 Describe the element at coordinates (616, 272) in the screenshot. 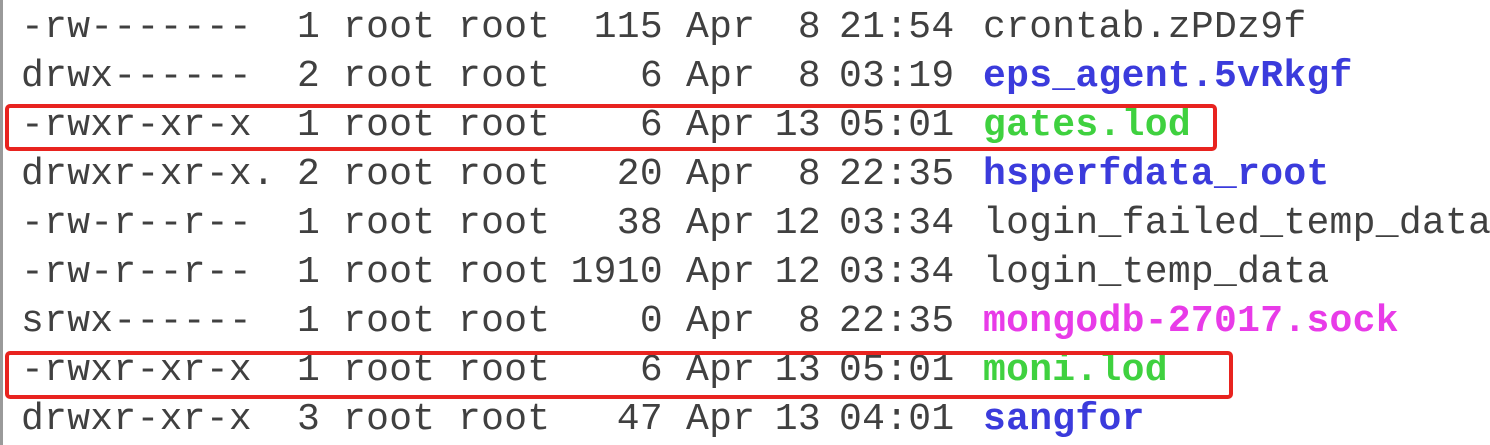

I see `file-size: 1910` at that location.